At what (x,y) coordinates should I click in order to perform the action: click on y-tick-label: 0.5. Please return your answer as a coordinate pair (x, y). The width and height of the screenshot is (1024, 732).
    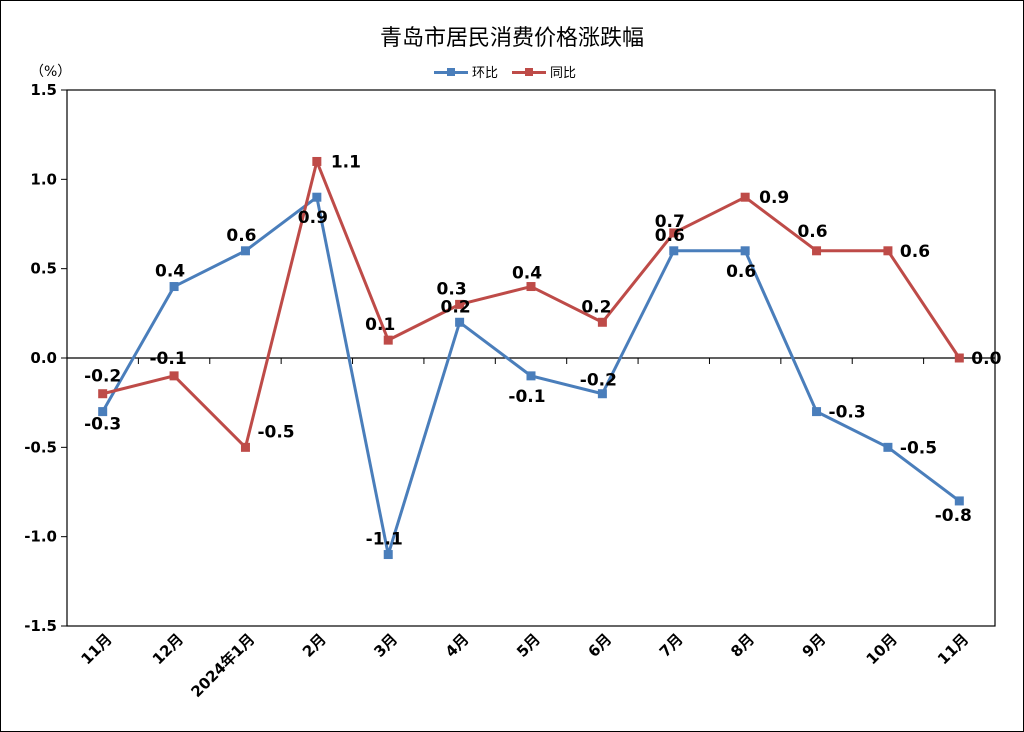
    Looking at the image, I should click on (43, 269).